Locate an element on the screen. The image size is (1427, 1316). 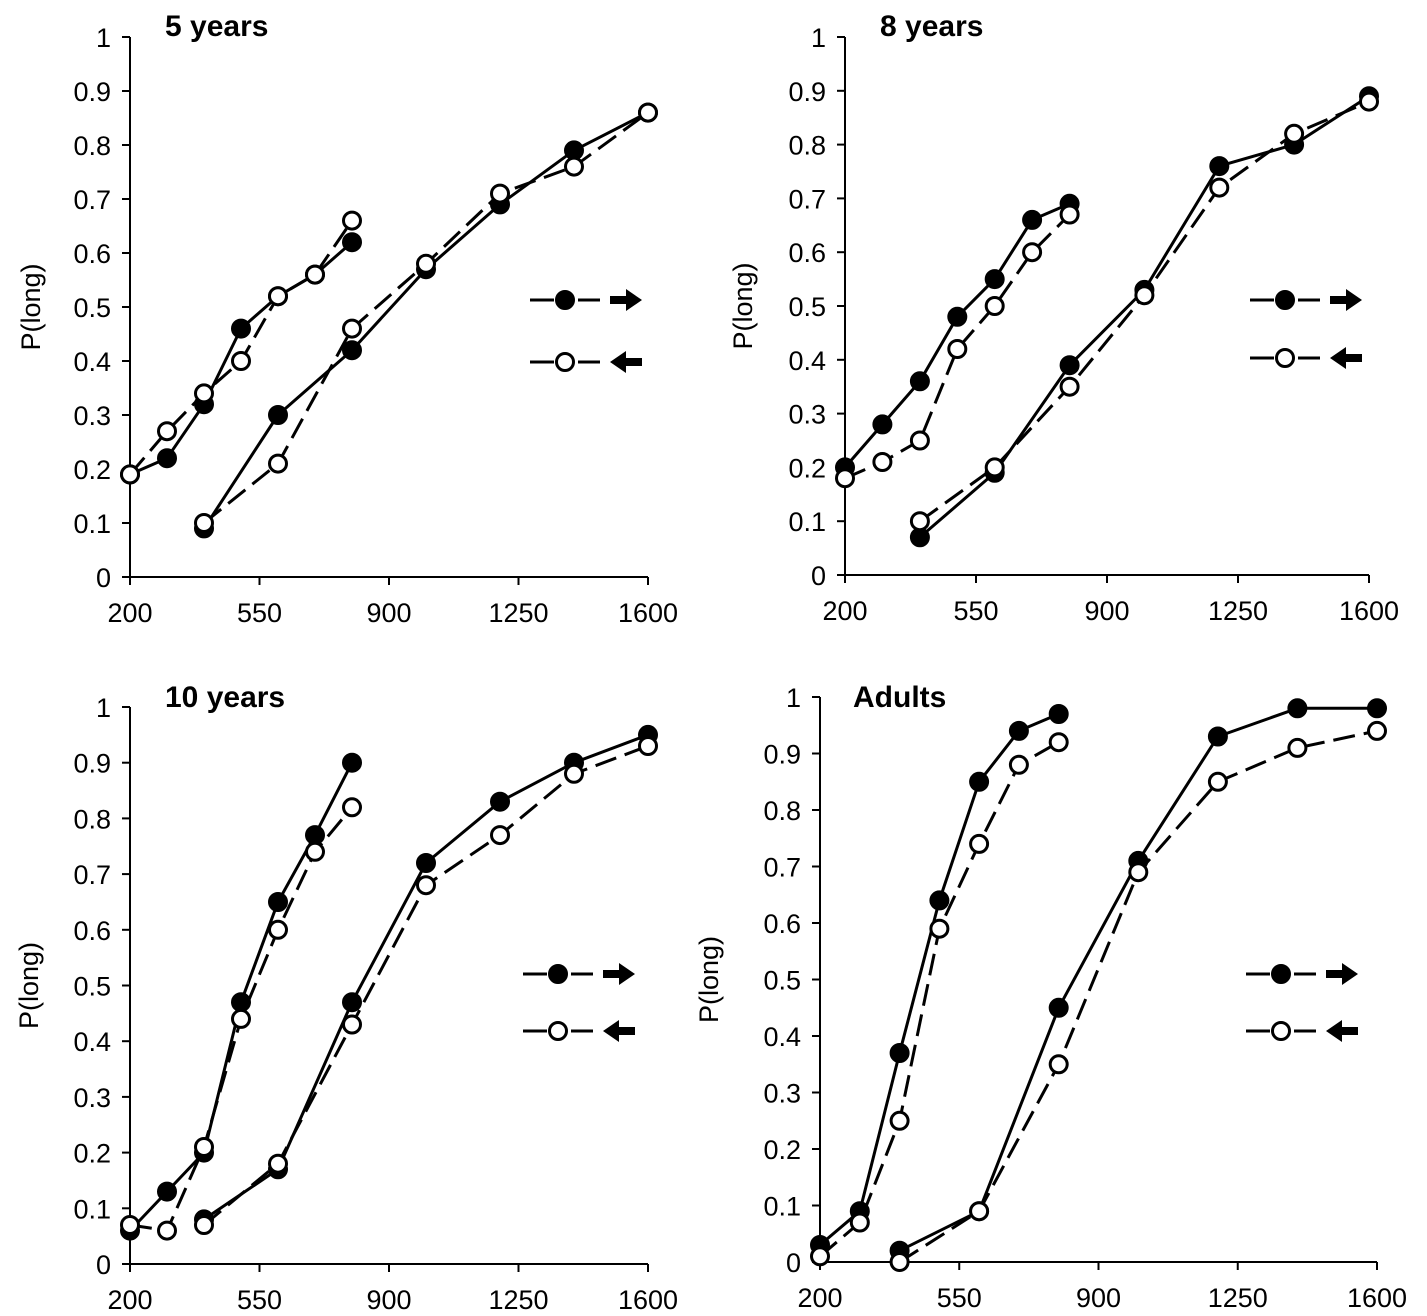
x-tick-label: 1250 is located at coordinates (518, 1300).